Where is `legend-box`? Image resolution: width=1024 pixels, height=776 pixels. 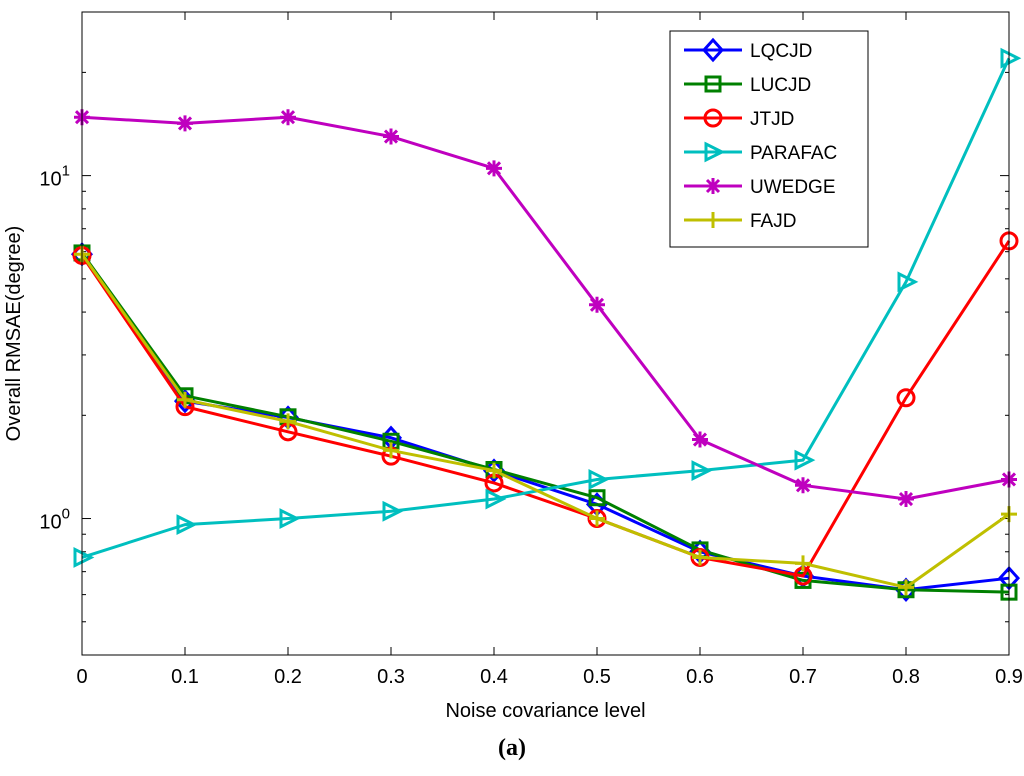
legend-box is located at coordinates (769, 139).